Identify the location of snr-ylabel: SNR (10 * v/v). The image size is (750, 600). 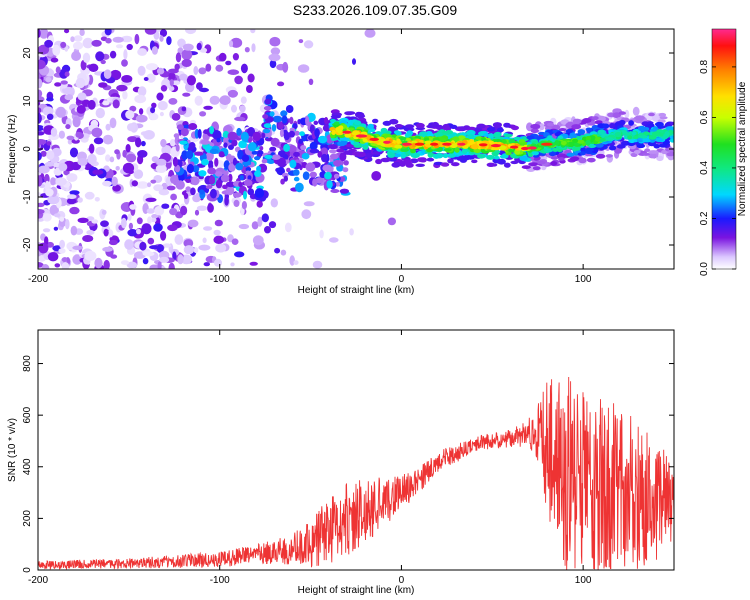
(12, 450).